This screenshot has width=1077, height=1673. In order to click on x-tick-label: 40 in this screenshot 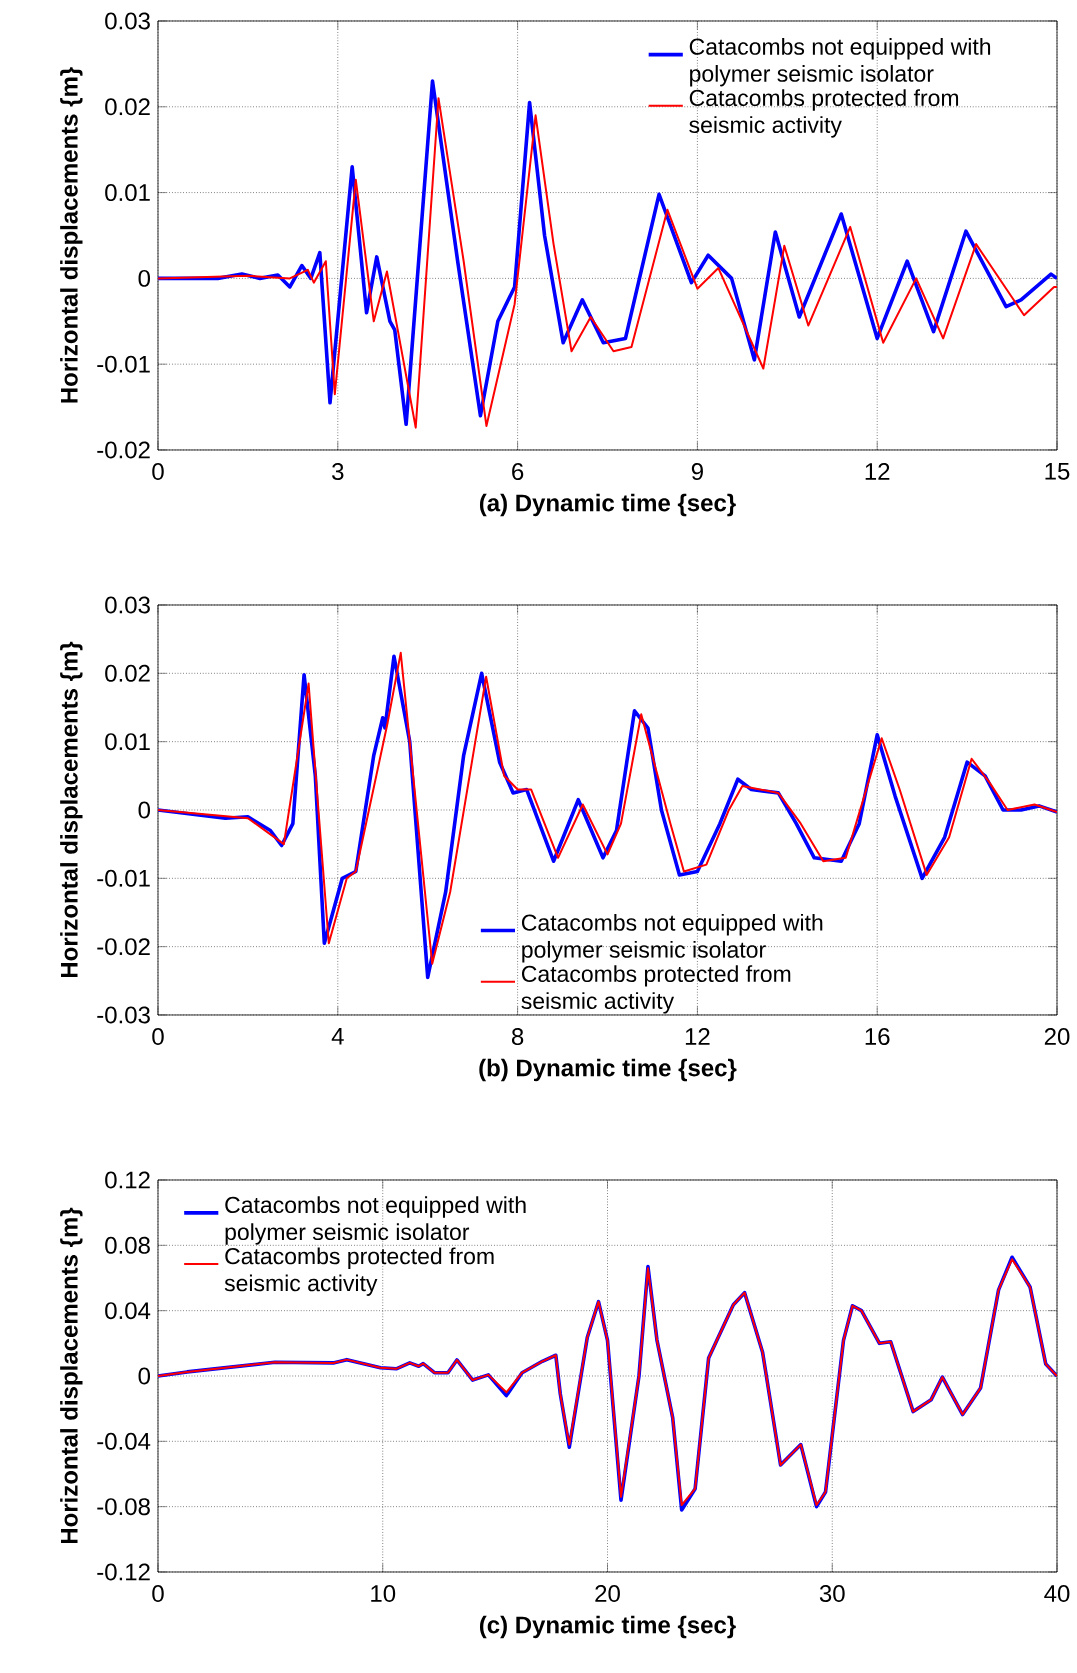, I will do `click(1057, 1594)`.